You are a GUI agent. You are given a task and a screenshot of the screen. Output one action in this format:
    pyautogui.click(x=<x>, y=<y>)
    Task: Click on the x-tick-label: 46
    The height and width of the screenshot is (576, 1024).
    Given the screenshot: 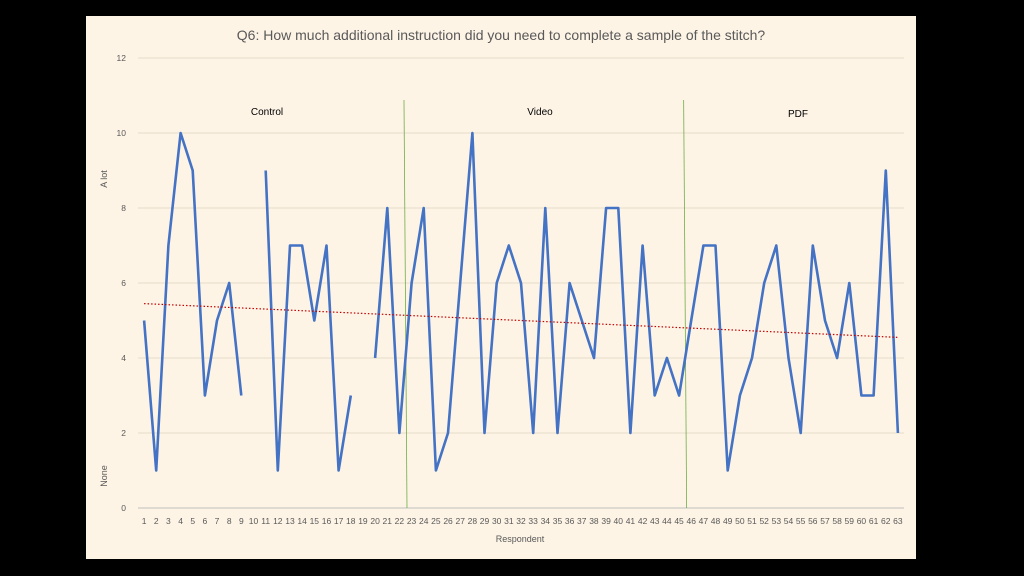 What is the action you would take?
    pyautogui.click(x=691, y=521)
    